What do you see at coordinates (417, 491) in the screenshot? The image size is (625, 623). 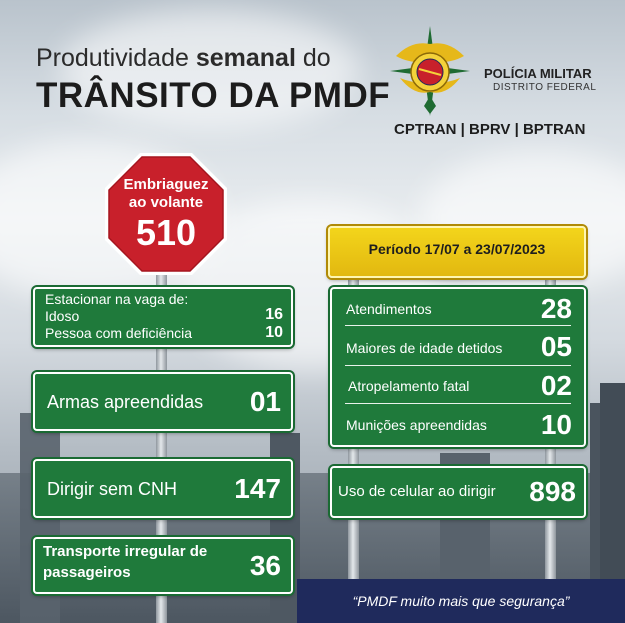 I see `phone-label: Uso de celular ao dirigir` at bounding box center [417, 491].